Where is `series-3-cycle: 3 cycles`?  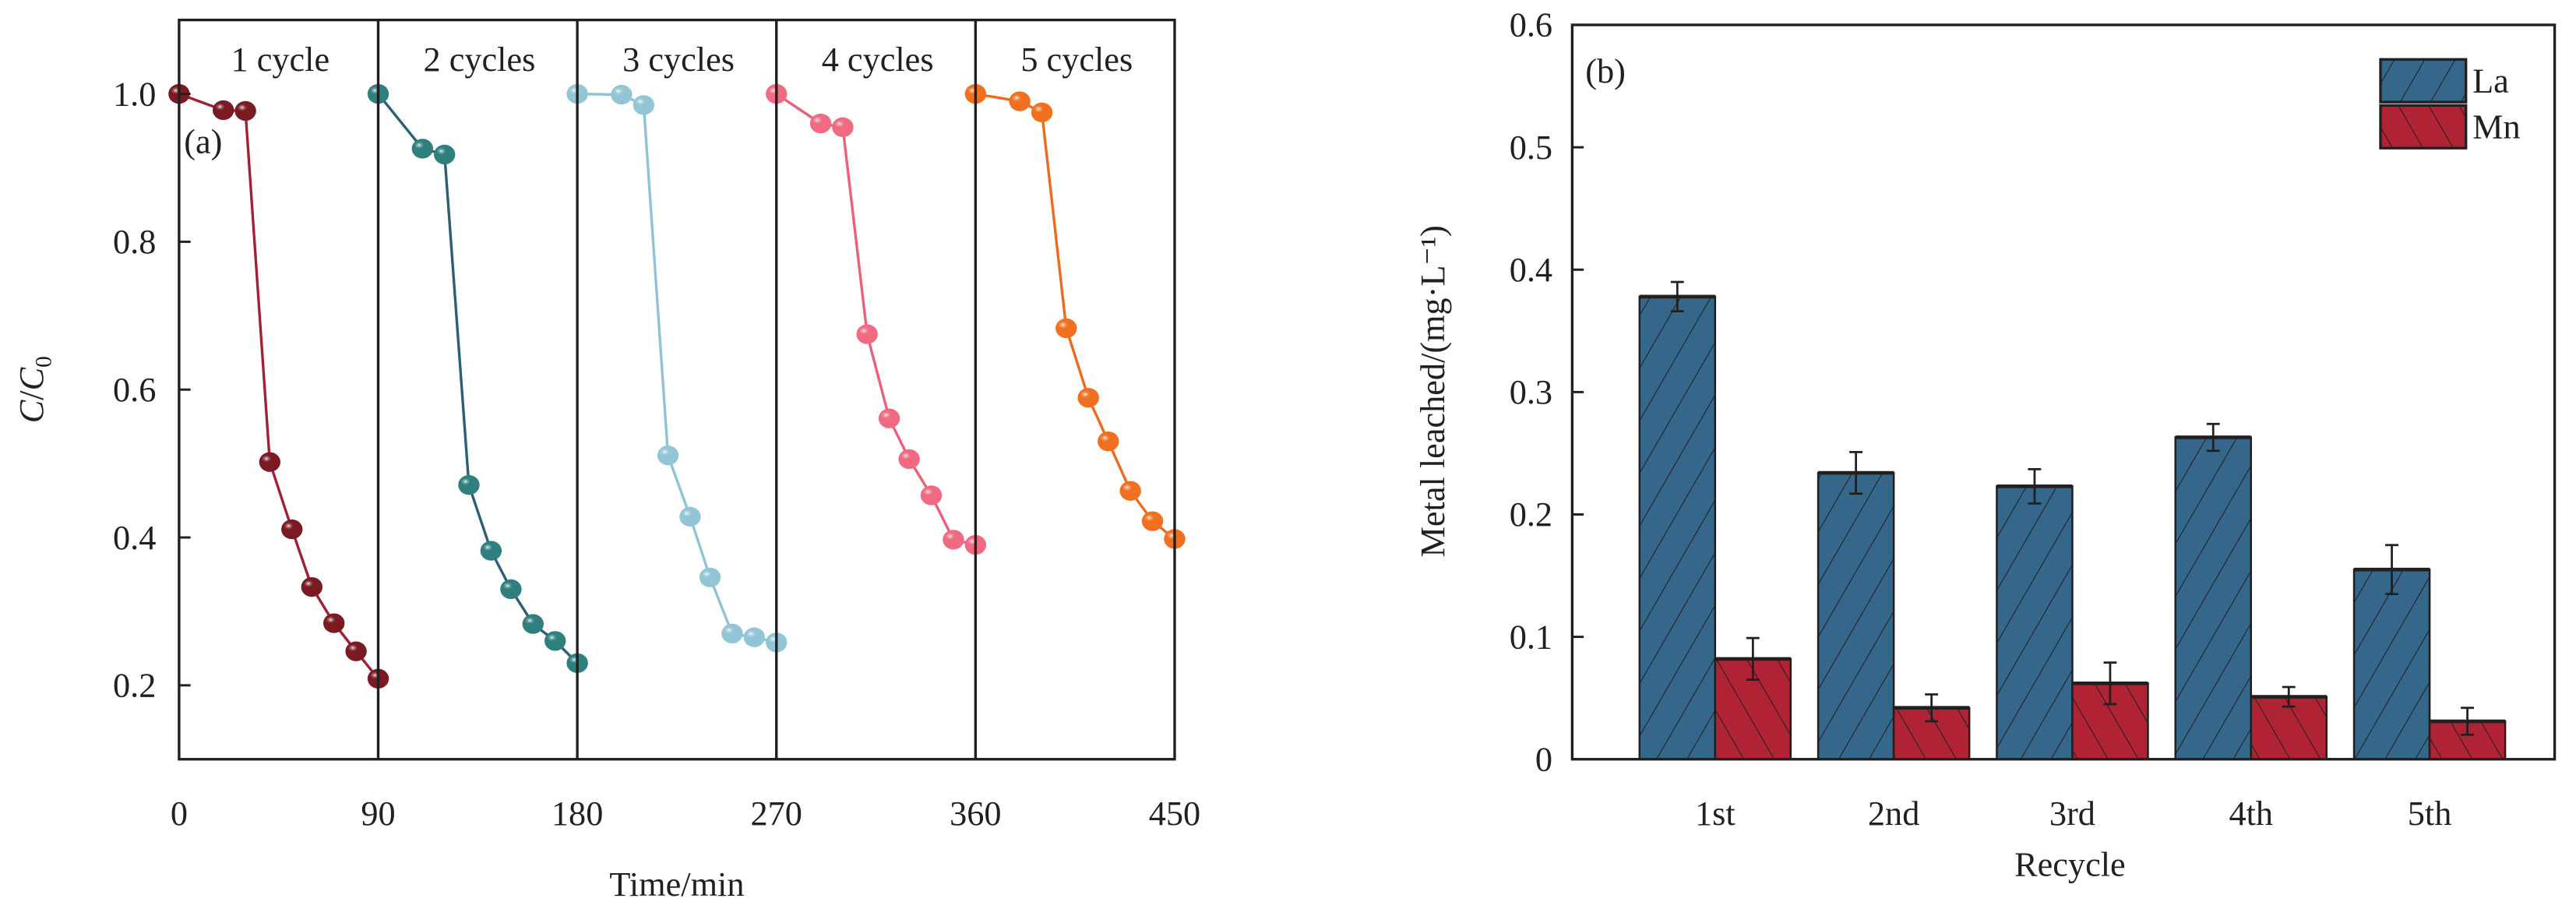 series-3-cycle: 3 cycles is located at coordinates (677, 347).